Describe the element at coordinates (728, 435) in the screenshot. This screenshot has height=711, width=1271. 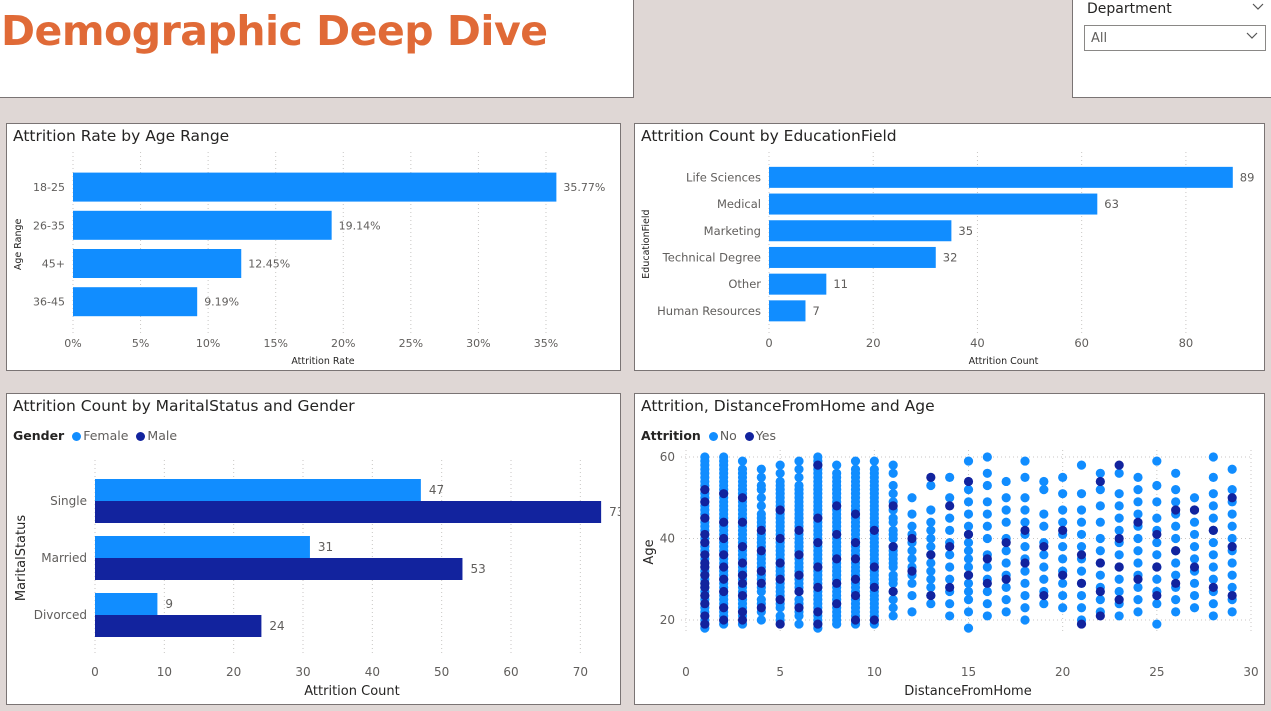
I see `legend-item-no: No` at that location.